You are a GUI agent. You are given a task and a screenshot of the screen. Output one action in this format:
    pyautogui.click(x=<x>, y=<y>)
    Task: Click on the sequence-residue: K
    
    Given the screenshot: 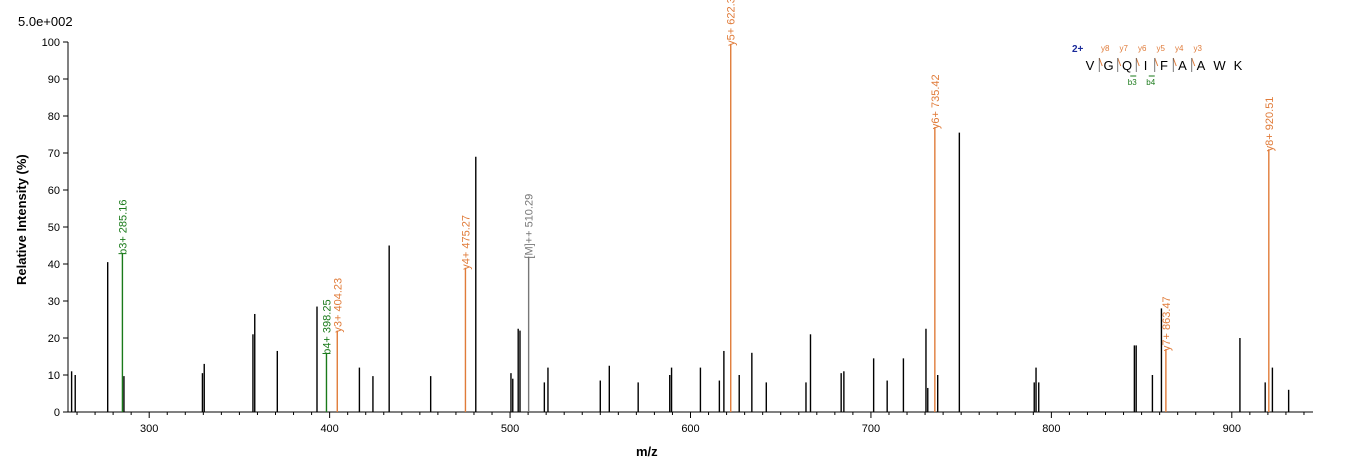 What is the action you would take?
    pyautogui.click(x=1238, y=65)
    